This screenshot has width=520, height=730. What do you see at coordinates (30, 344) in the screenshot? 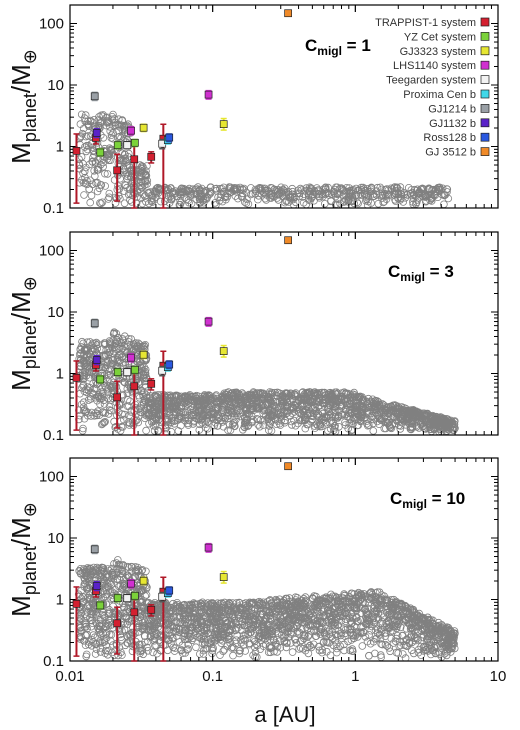
I see `y-title-sub1: planet` at bounding box center [30, 344].